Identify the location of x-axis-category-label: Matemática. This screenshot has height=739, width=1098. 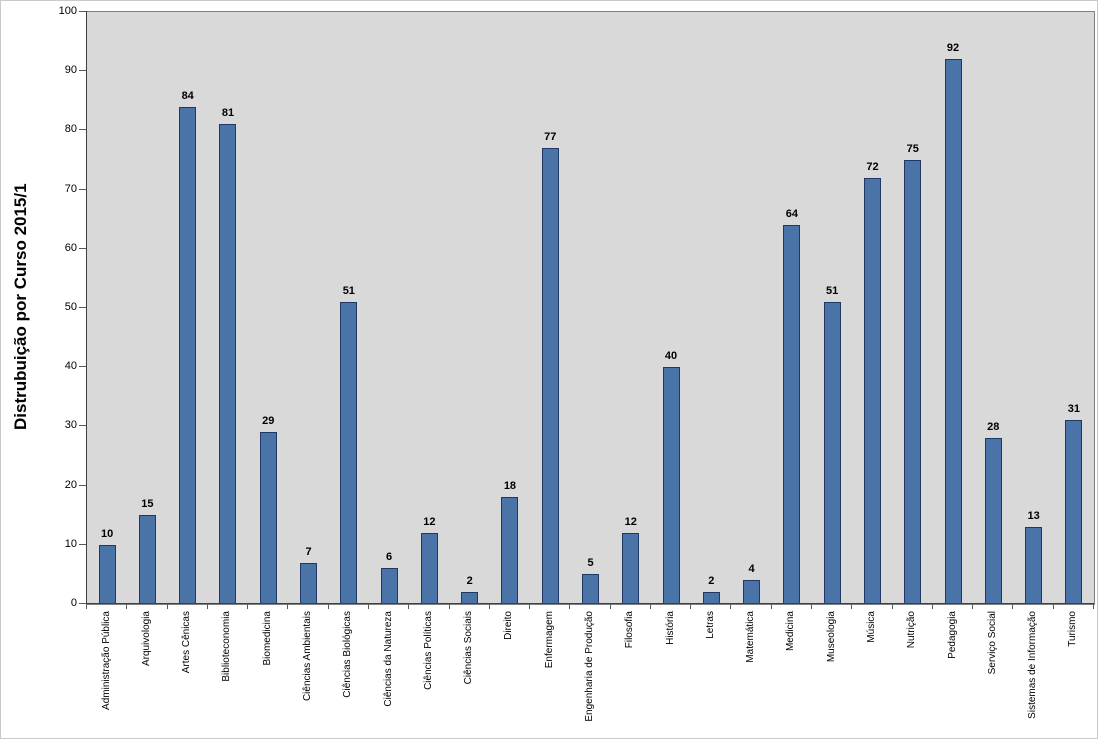
(751, 637).